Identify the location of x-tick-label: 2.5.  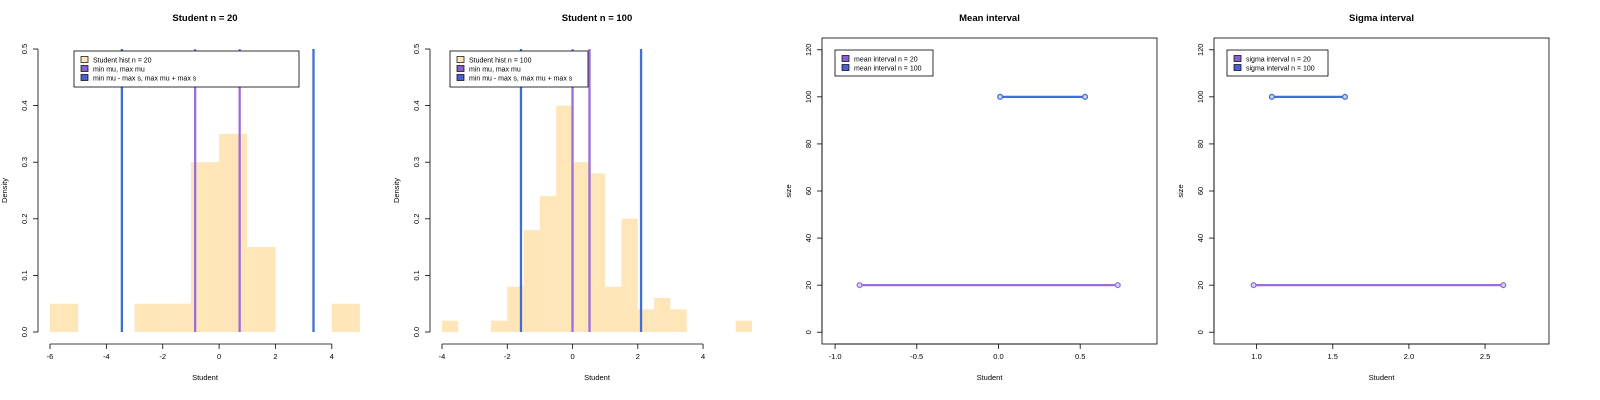
(1485, 356).